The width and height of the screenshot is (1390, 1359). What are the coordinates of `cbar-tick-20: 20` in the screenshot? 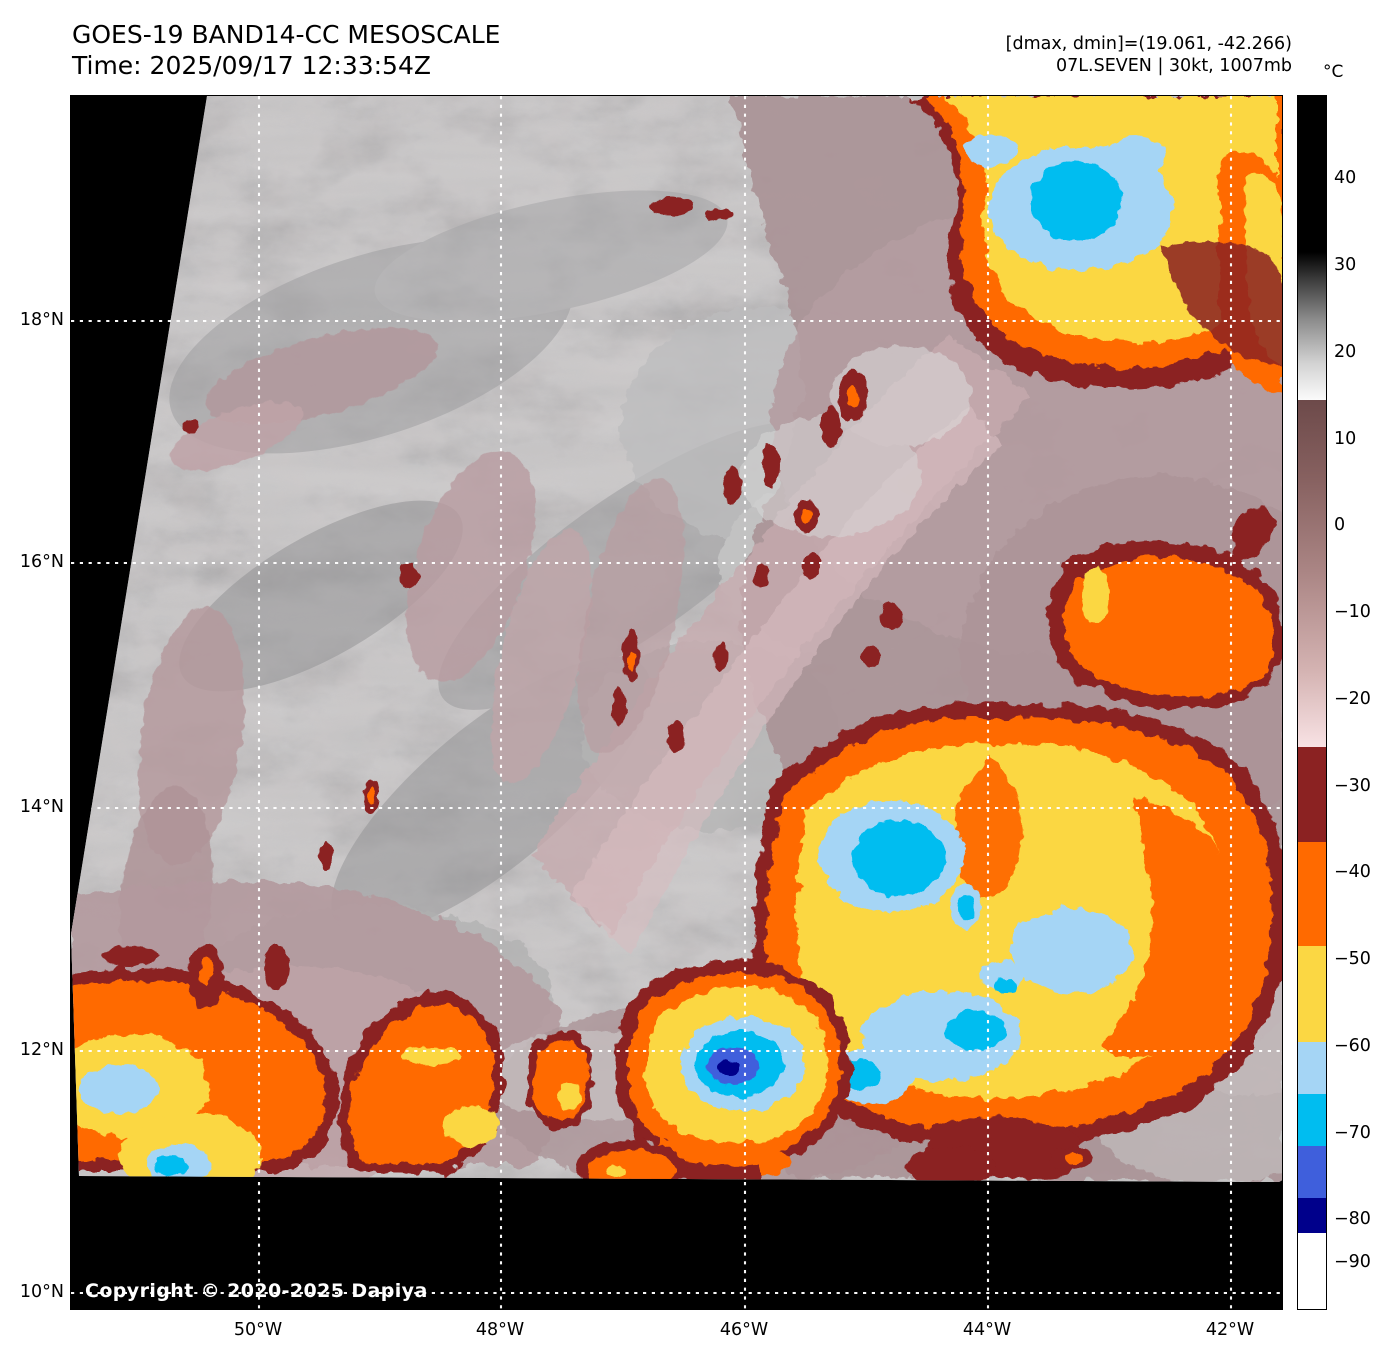 It's located at (1345, 352).